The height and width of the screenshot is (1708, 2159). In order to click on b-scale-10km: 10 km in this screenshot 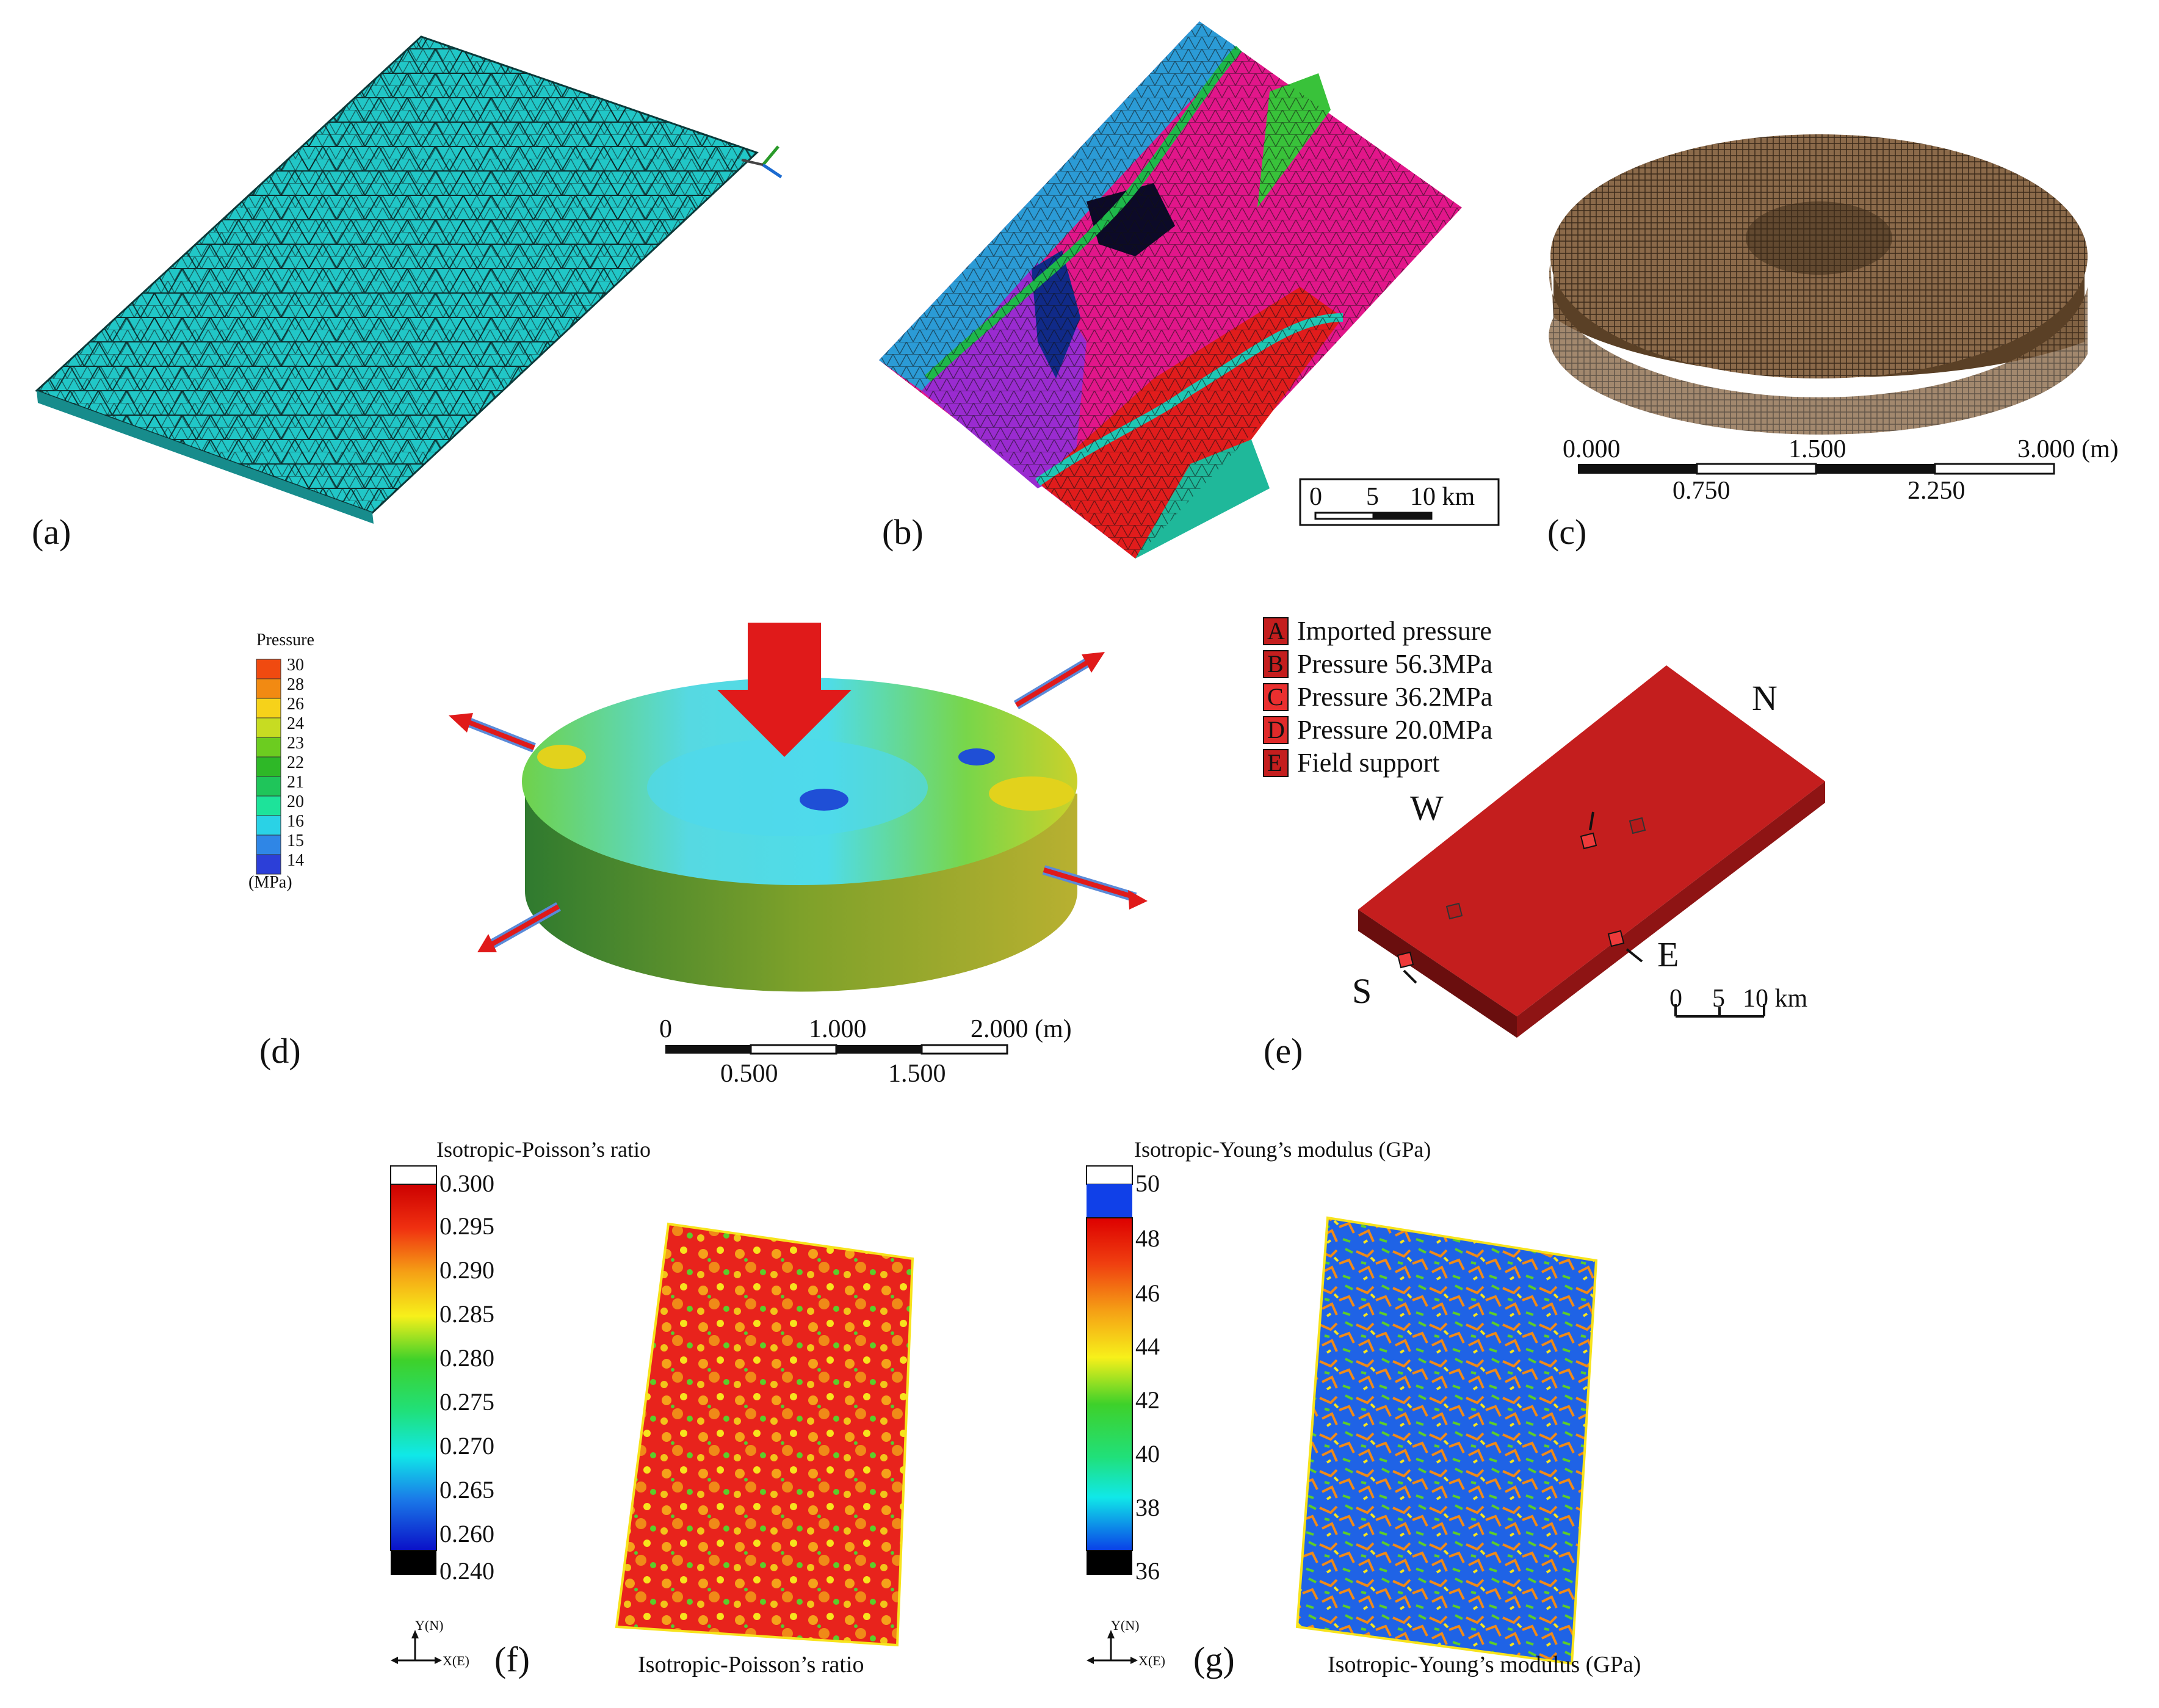, I will do `click(1442, 497)`.